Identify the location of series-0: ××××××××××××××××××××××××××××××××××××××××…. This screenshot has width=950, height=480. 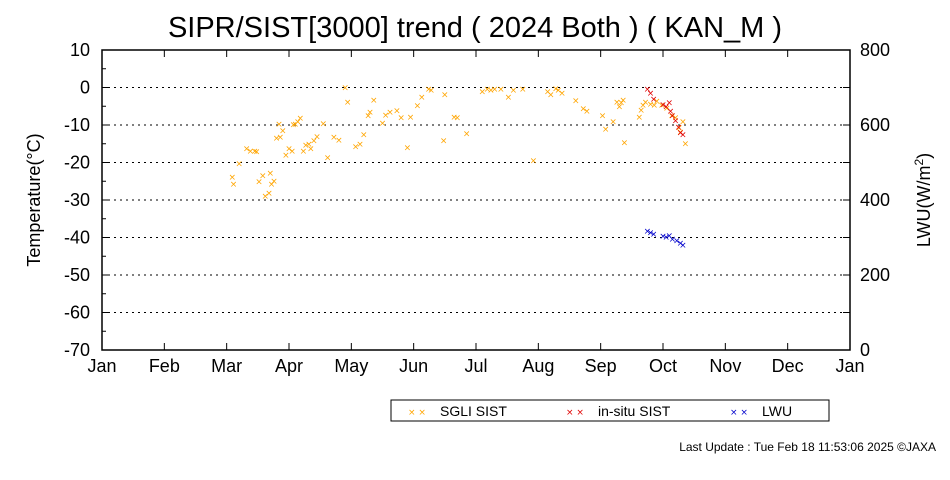
(459, 143).